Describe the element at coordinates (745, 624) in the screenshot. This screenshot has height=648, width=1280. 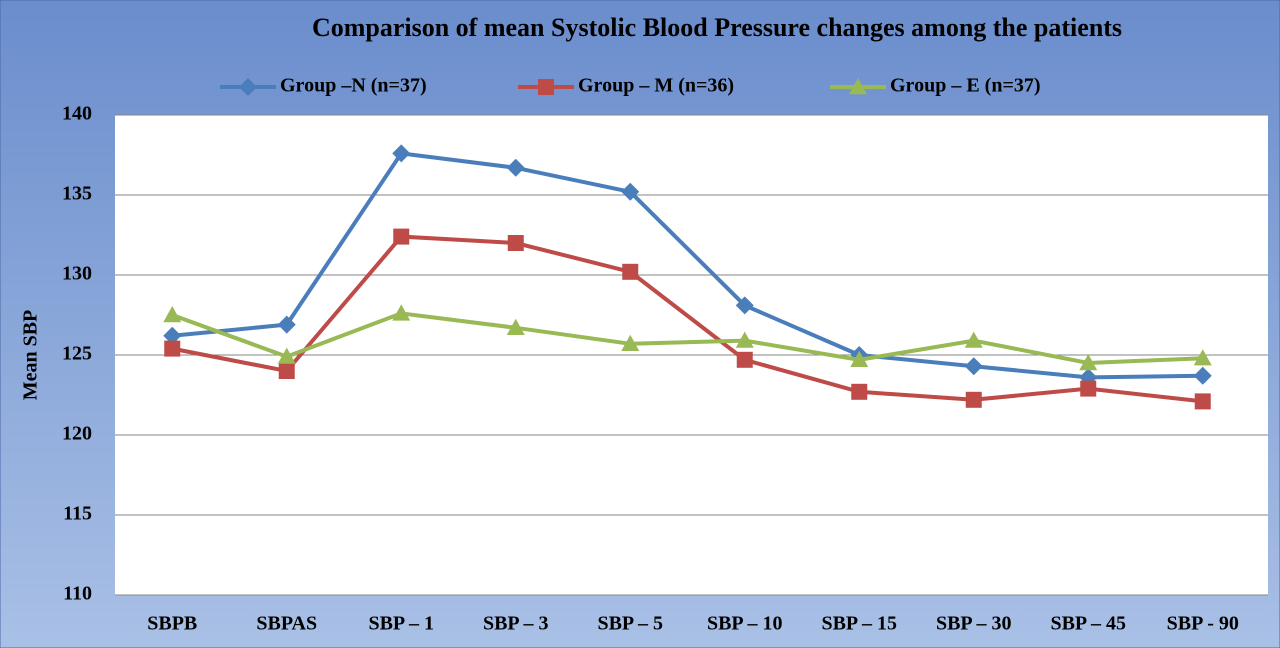
I see `x-tick-label: SBP – 10` at that location.